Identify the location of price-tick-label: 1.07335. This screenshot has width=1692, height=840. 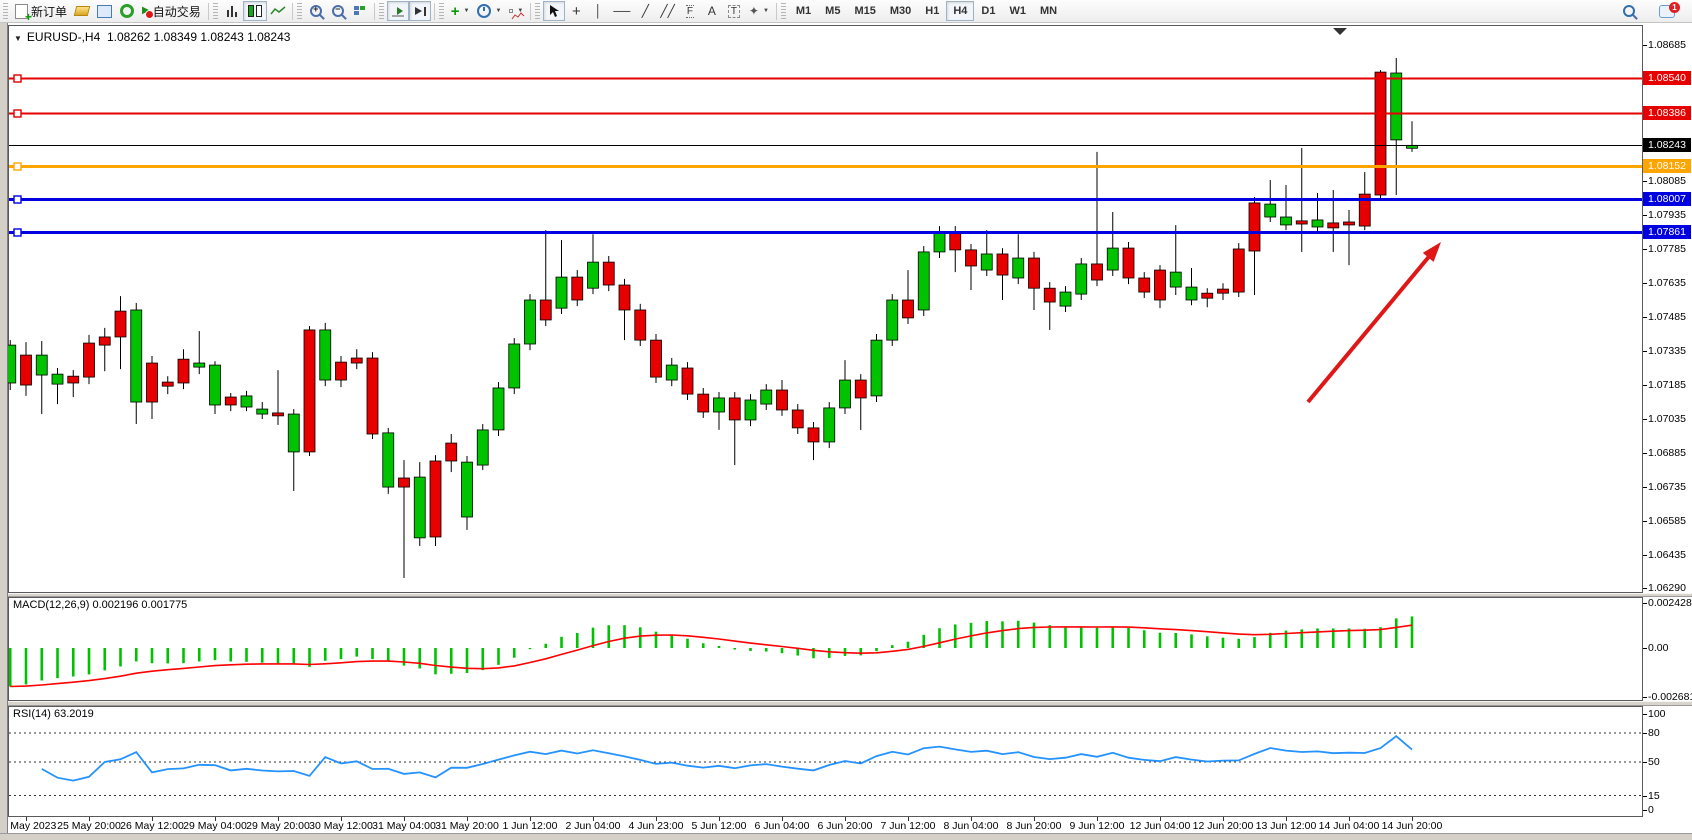
(1667, 351).